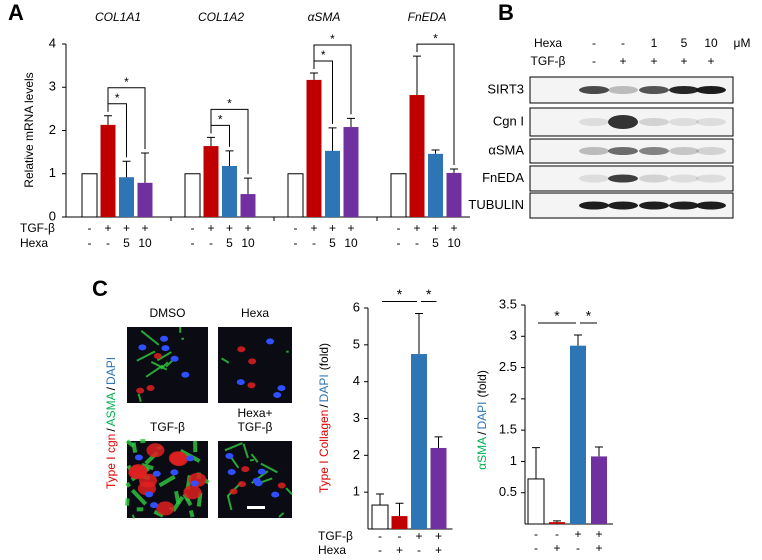 The height and width of the screenshot is (560, 762). I want to click on treatment-value: -, so click(594, 43).